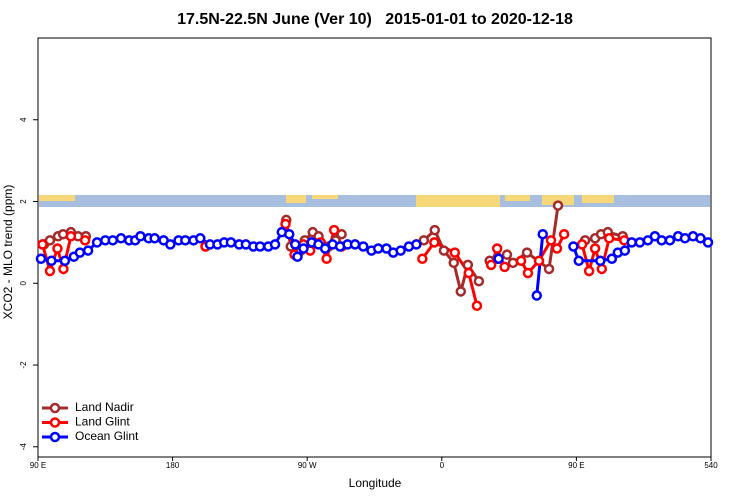 This screenshot has height=500, width=750. I want to click on y-axis-label: XCO2 - MLO trend (ppm), so click(8, 252).